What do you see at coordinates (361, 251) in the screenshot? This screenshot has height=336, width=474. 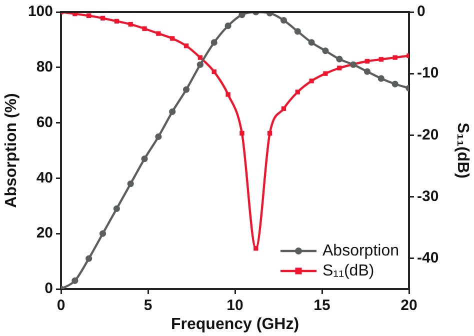 I see `legend-label: Absorption` at bounding box center [361, 251].